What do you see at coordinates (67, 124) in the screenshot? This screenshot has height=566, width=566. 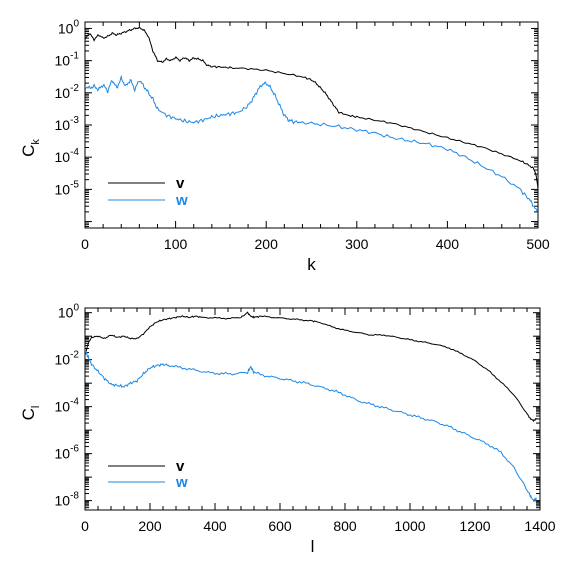 I see `y-tick-label: 10⁻³` at bounding box center [67, 124].